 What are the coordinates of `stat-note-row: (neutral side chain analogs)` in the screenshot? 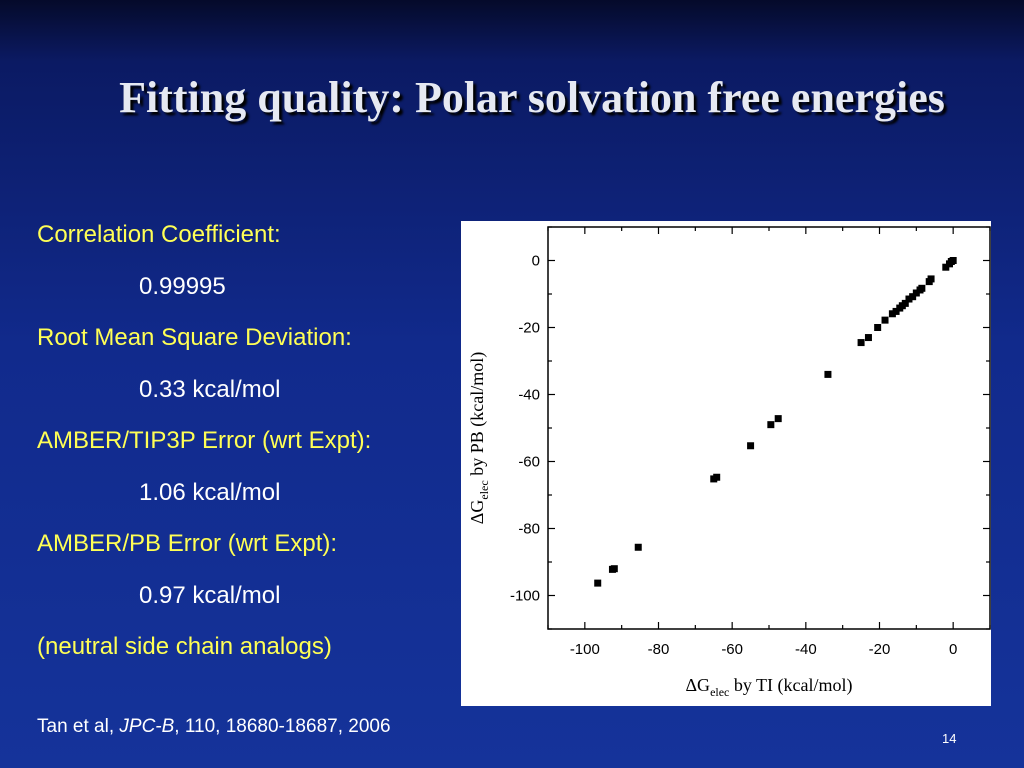 It's located at (204, 647).